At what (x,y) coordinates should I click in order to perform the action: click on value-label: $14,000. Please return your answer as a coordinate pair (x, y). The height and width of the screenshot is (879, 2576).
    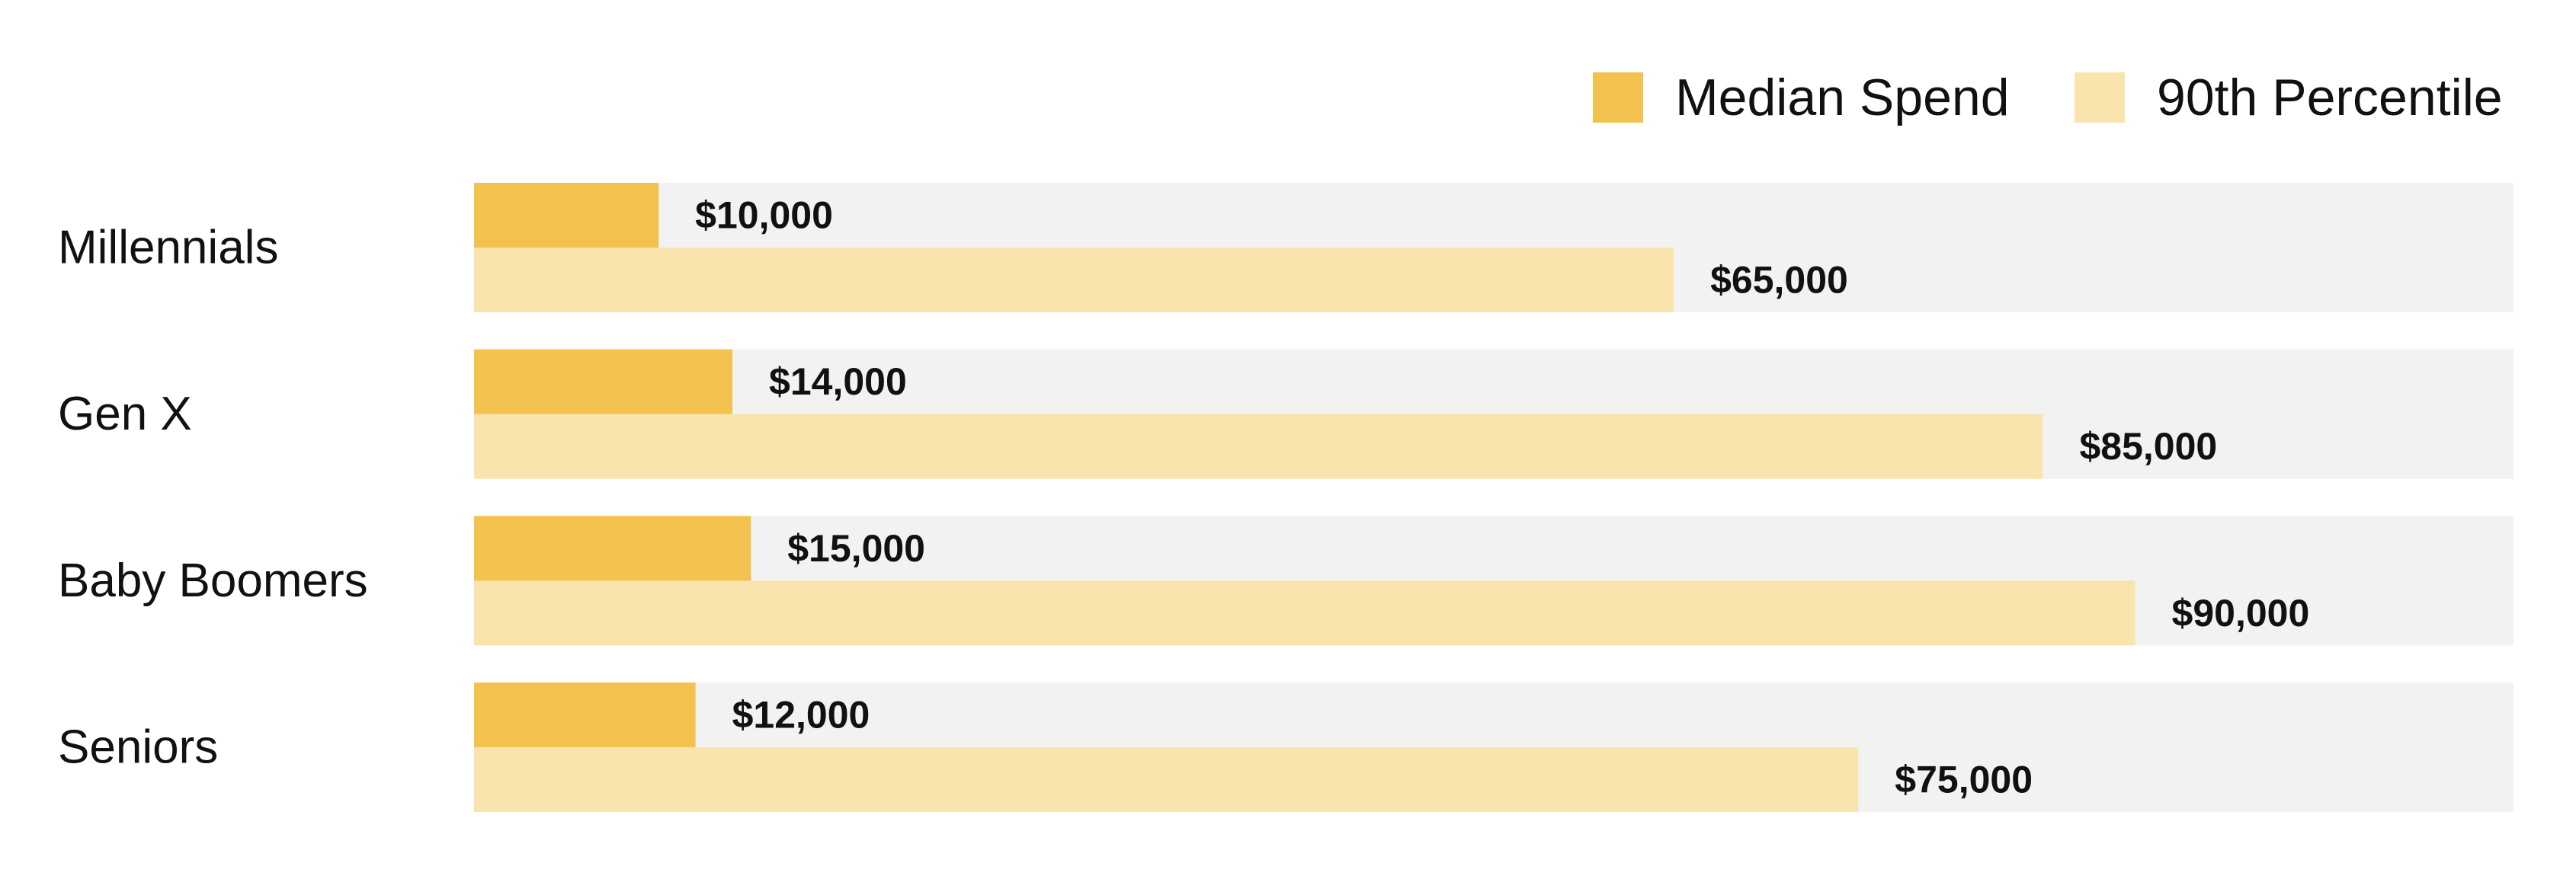
    Looking at the image, I should click on (838, 381).